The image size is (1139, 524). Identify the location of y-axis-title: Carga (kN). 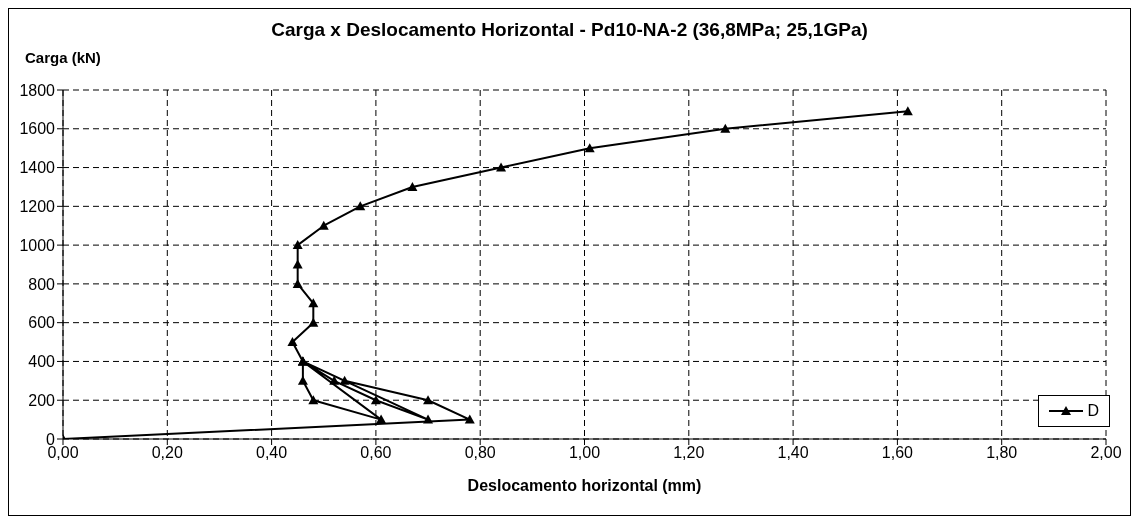
(63, 57).